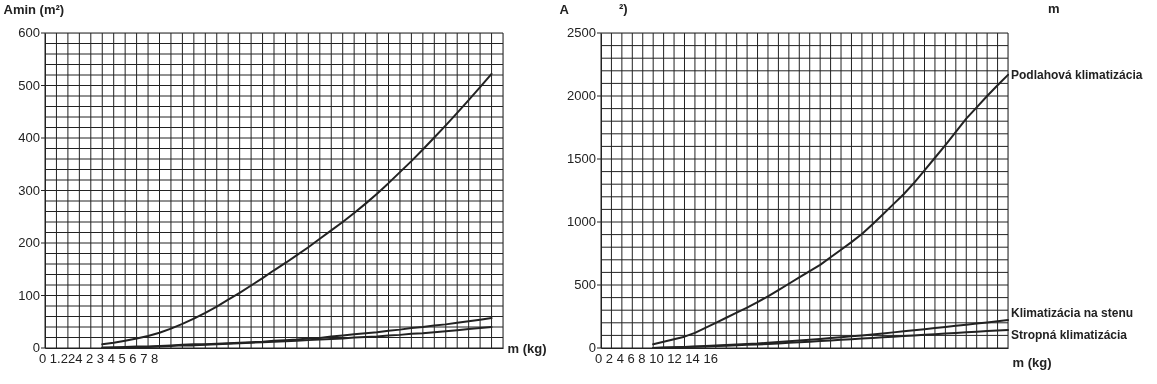  What do you see at coordinates (29, 295) in the screenshot?
I see `y-tick-label: 100` at bounding box center [29, 295].